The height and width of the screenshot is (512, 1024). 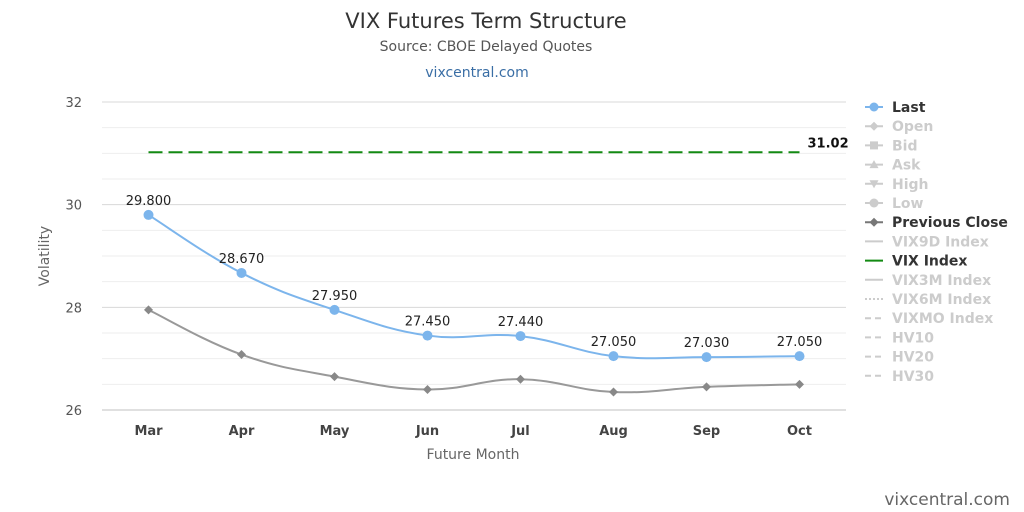 I want to click on last-data-label: 27.440, so click(x=521, y=322).